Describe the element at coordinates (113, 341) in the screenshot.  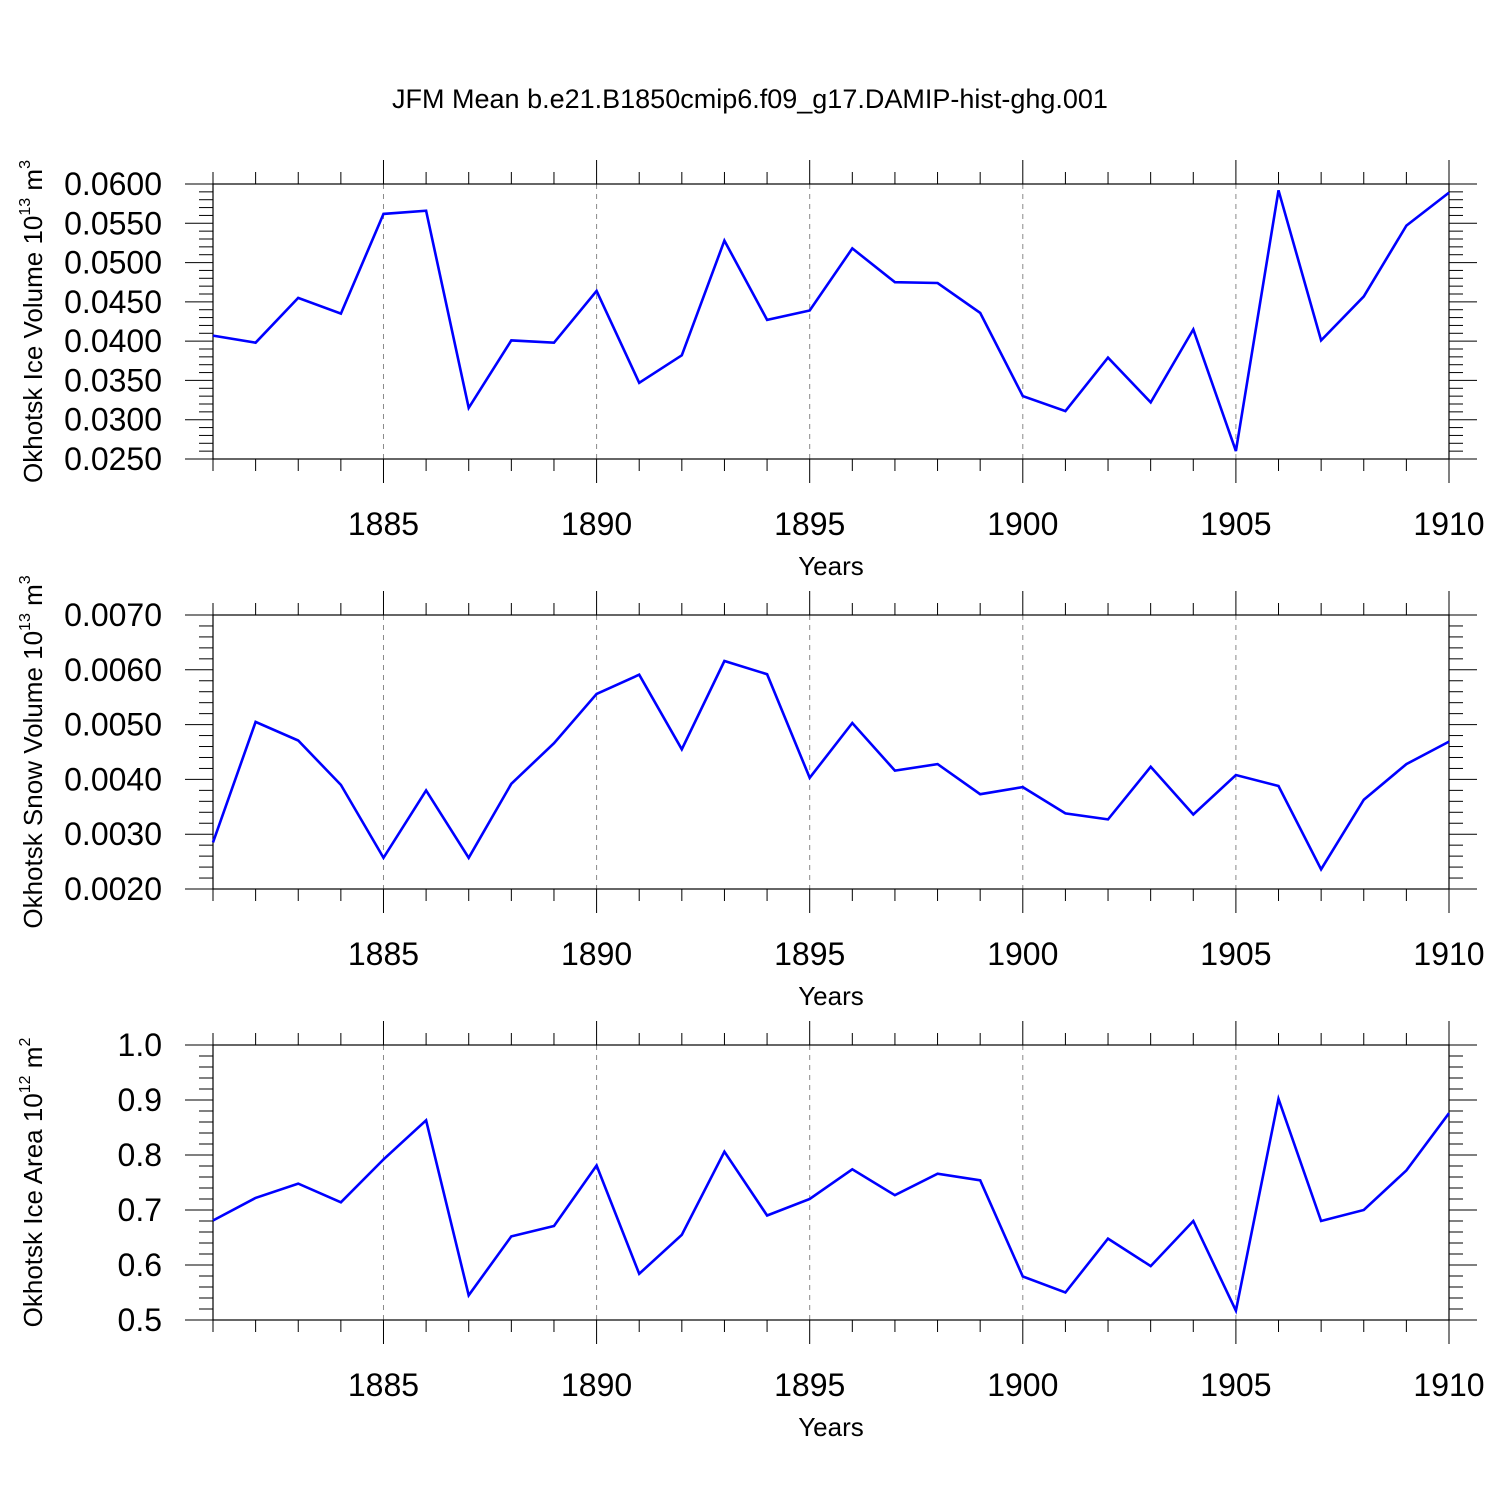
I see `y-tick-label: 0.0400` at that location.